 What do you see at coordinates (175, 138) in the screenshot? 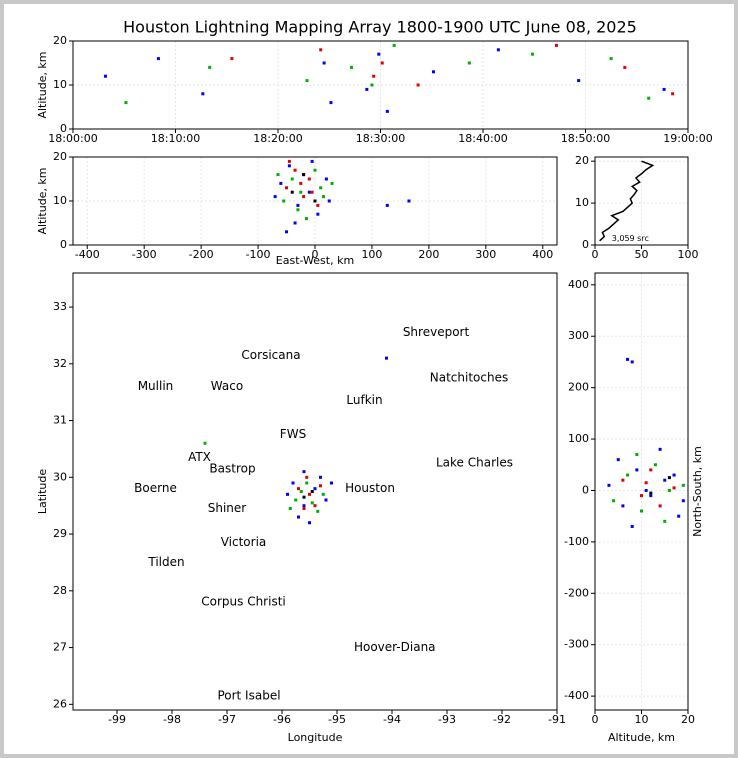
I see `x-tick-label: 18:10:00` at bounding box center [175, 138].